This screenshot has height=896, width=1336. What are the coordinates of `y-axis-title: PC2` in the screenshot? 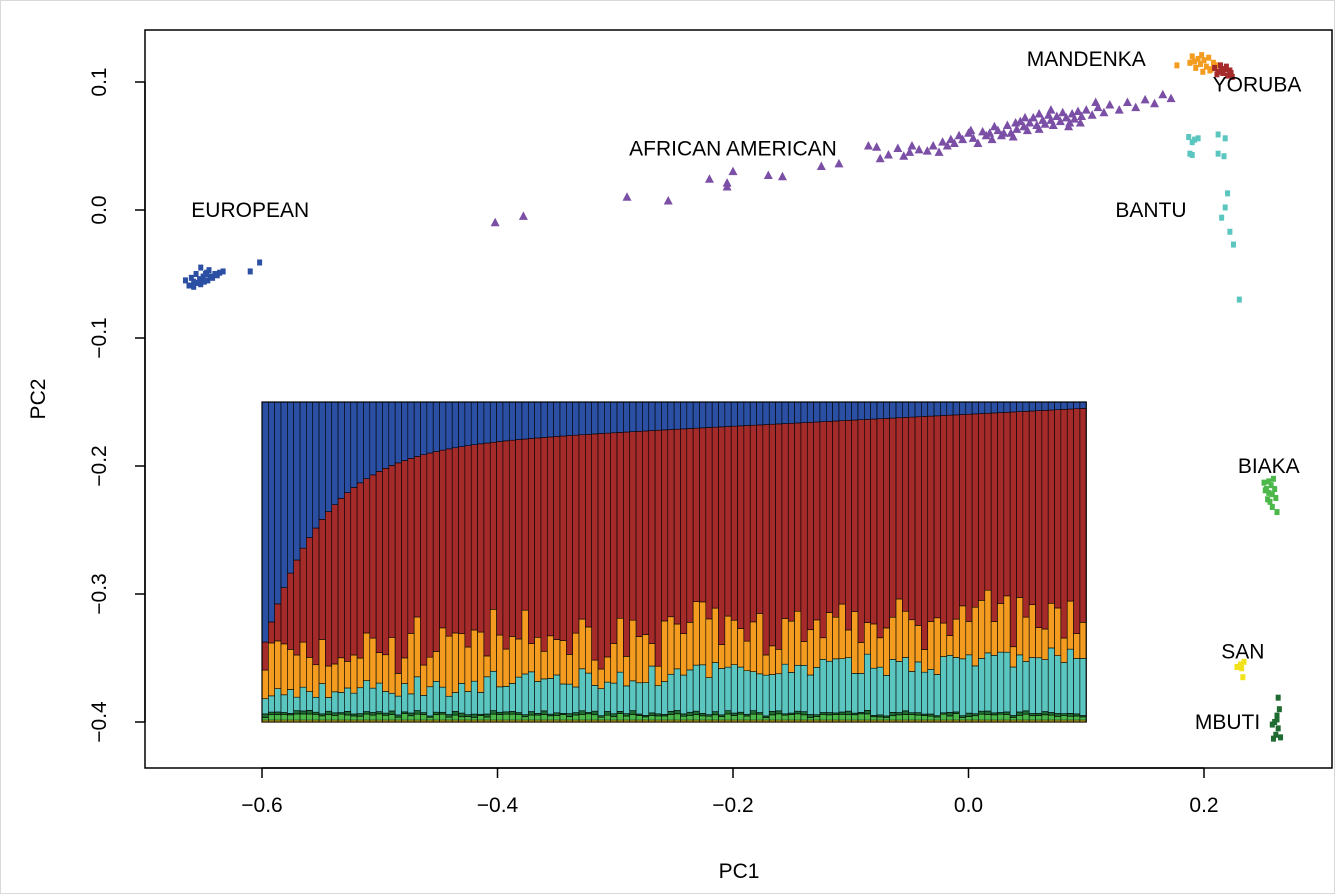 It's located at (38, 399).